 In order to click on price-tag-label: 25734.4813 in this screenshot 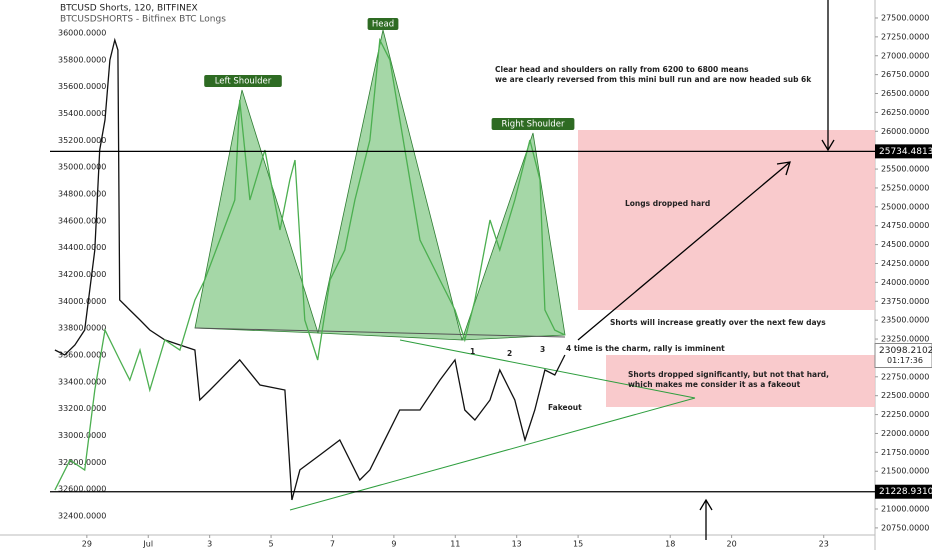, I will do `click(905, 152)`.